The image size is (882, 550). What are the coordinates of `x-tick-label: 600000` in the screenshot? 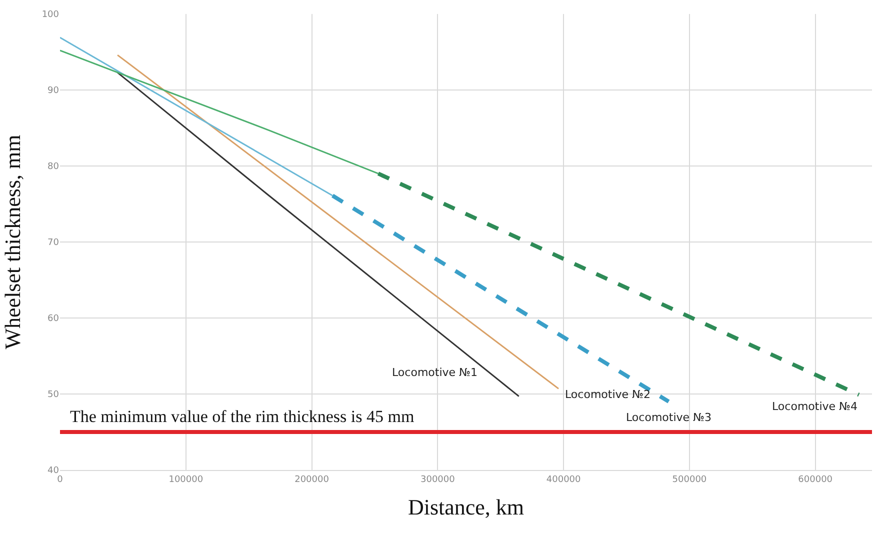 It's located at (815, 479).